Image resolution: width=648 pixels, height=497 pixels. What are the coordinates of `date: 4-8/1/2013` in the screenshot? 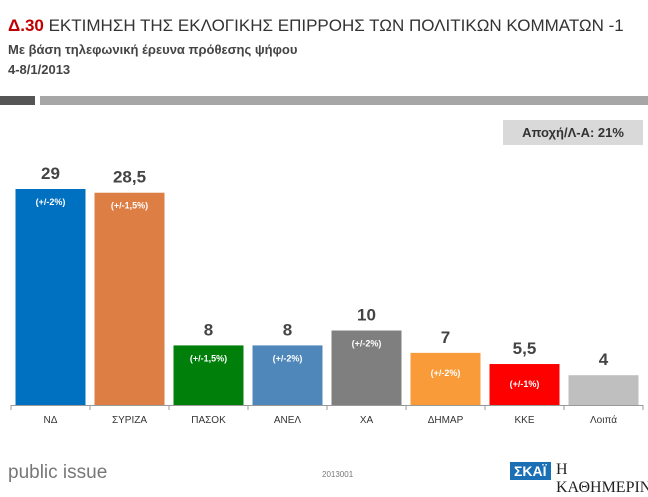 It's located at (39, 69).